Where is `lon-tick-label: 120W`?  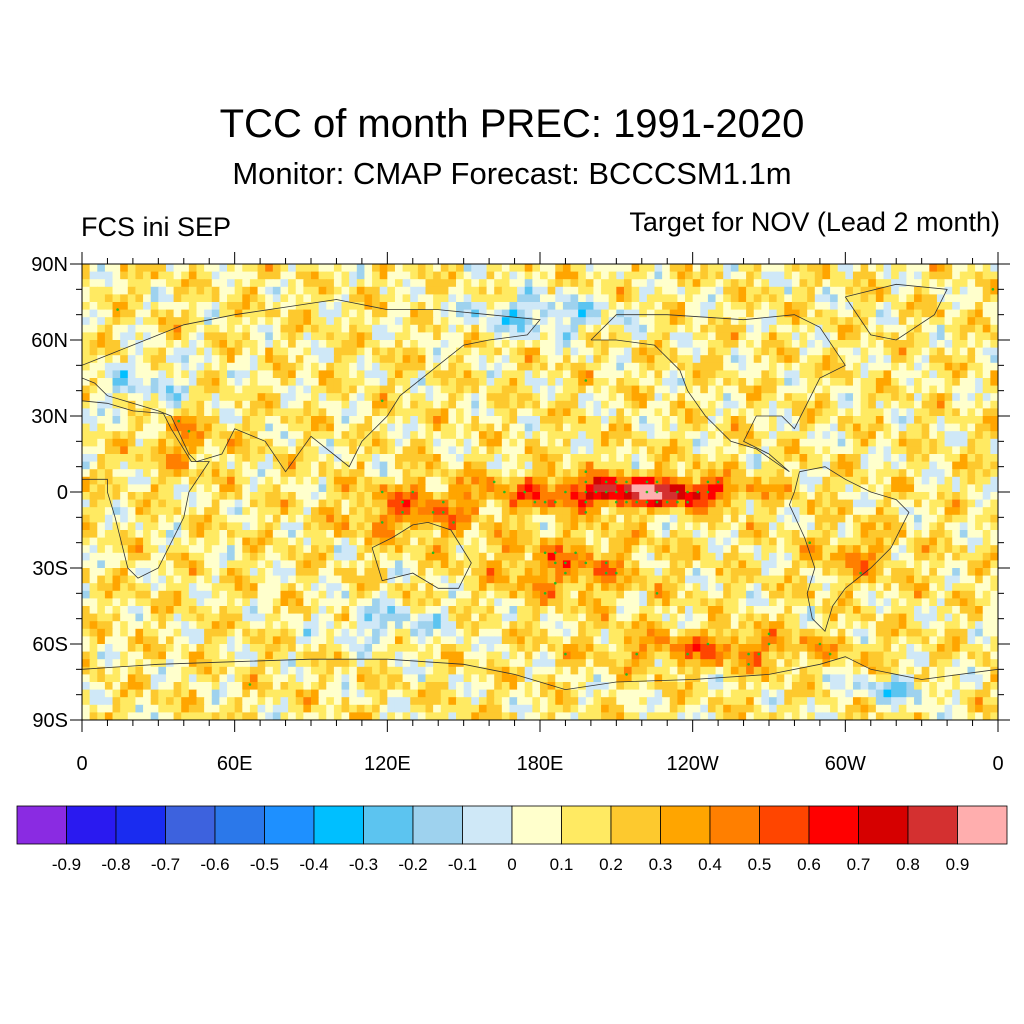
lon-tick-label: 120W is located at coordinates (693, 764).